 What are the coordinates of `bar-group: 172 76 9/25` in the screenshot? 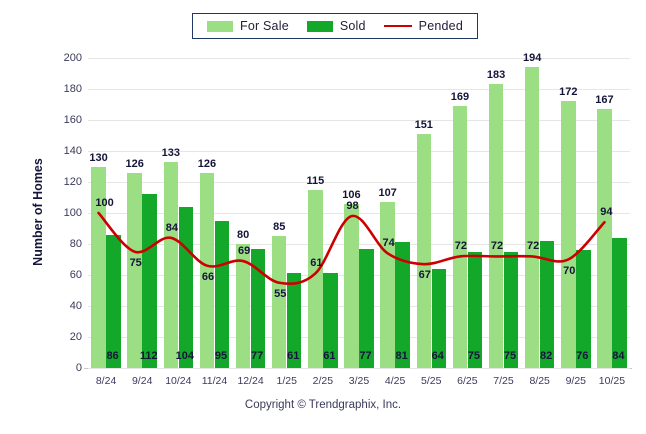 It's located at (576, 222).